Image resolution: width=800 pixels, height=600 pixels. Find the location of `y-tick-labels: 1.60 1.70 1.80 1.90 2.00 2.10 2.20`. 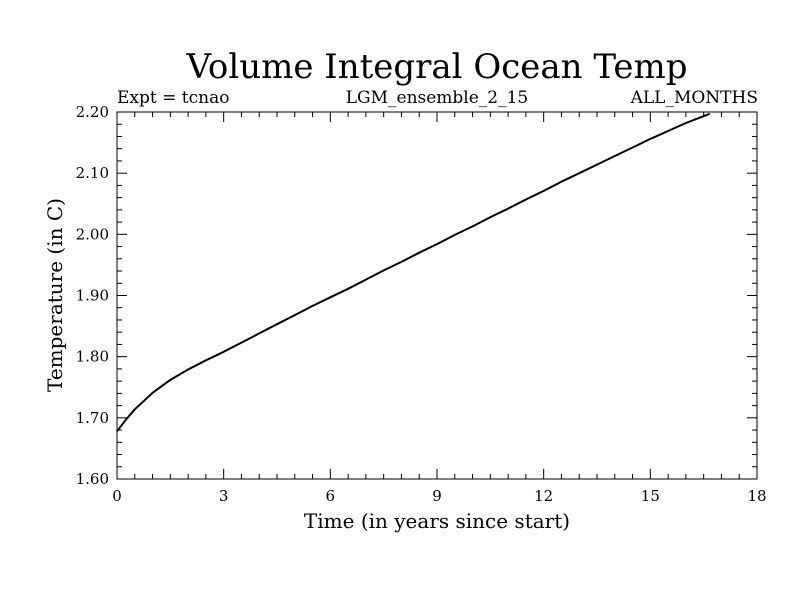

y-tick-labels: 1.60 1.70 1.80 1.90 2.00 2.10 2.20 is located at coordinates (92, 295).